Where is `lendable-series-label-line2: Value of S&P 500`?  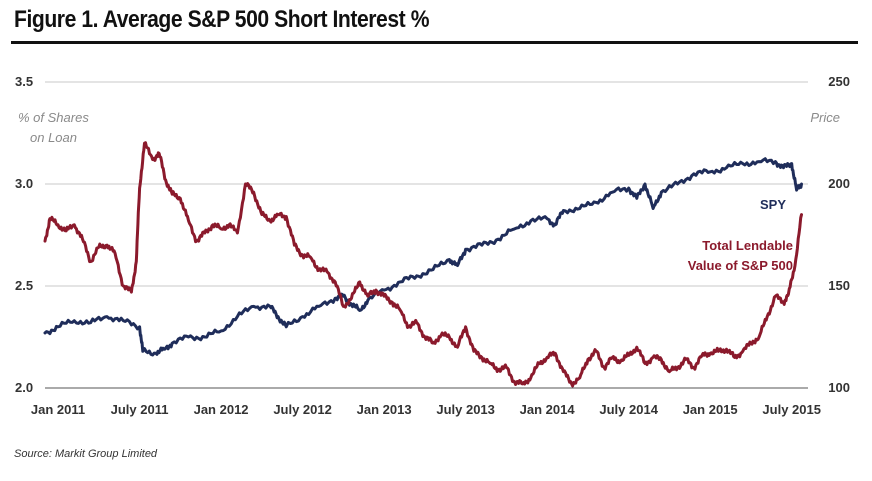
lendable-series-label-line2: Value of S&P 500 is located at coordinates (740, 265).